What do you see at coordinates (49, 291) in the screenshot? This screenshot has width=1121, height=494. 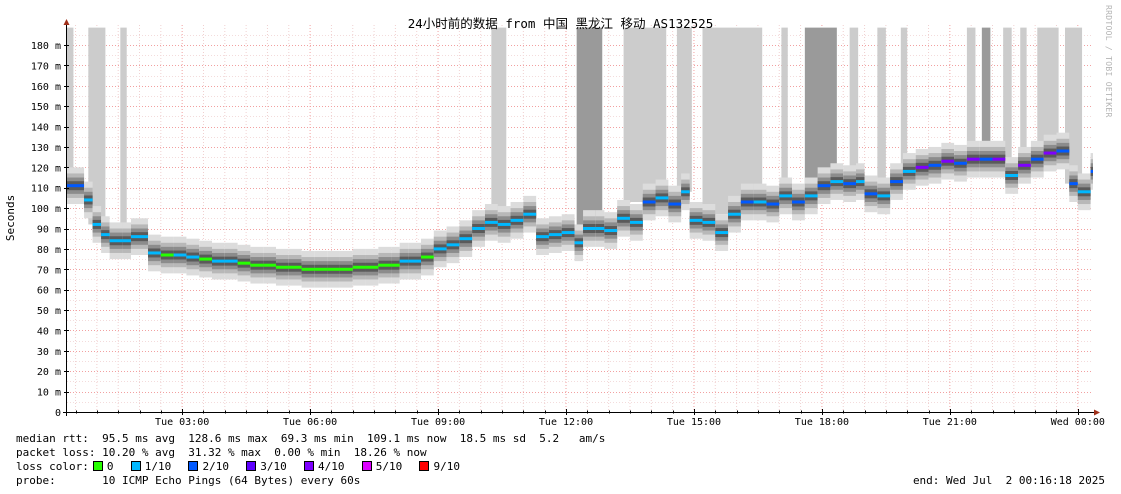 I see `y-tick-label: 60 m` at bounding box center [49, 291].